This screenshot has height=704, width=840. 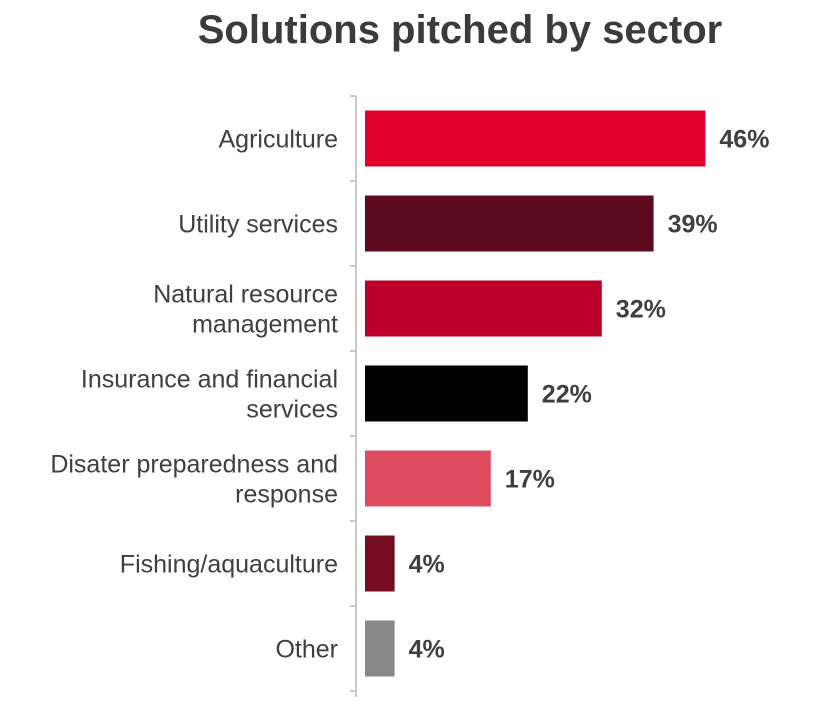 What do you see at coordinates (460, 30) in the screenshot?
I see `chart-title: Solutions pitched by sector` at bounding box center [460, 30].